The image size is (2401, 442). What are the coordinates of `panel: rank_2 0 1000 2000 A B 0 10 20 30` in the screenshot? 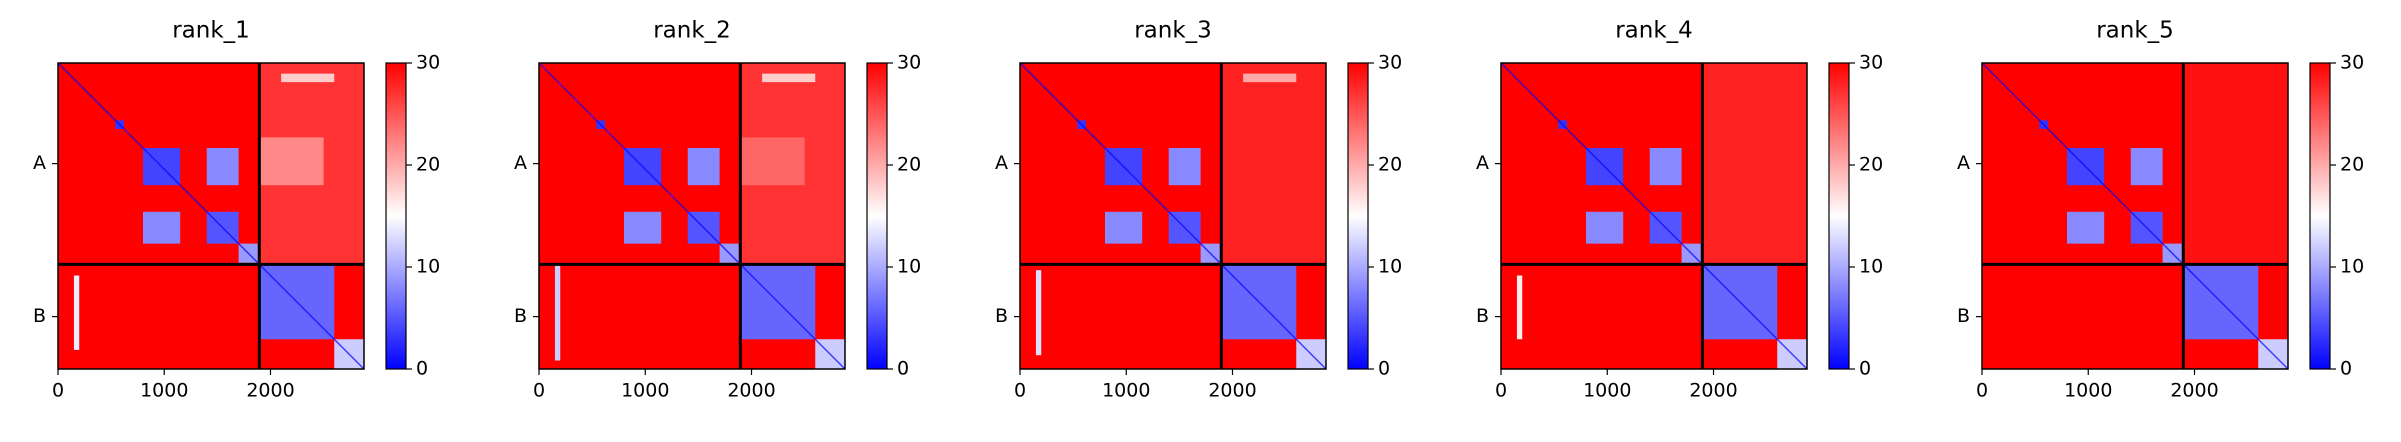 It's located at (717, 210).